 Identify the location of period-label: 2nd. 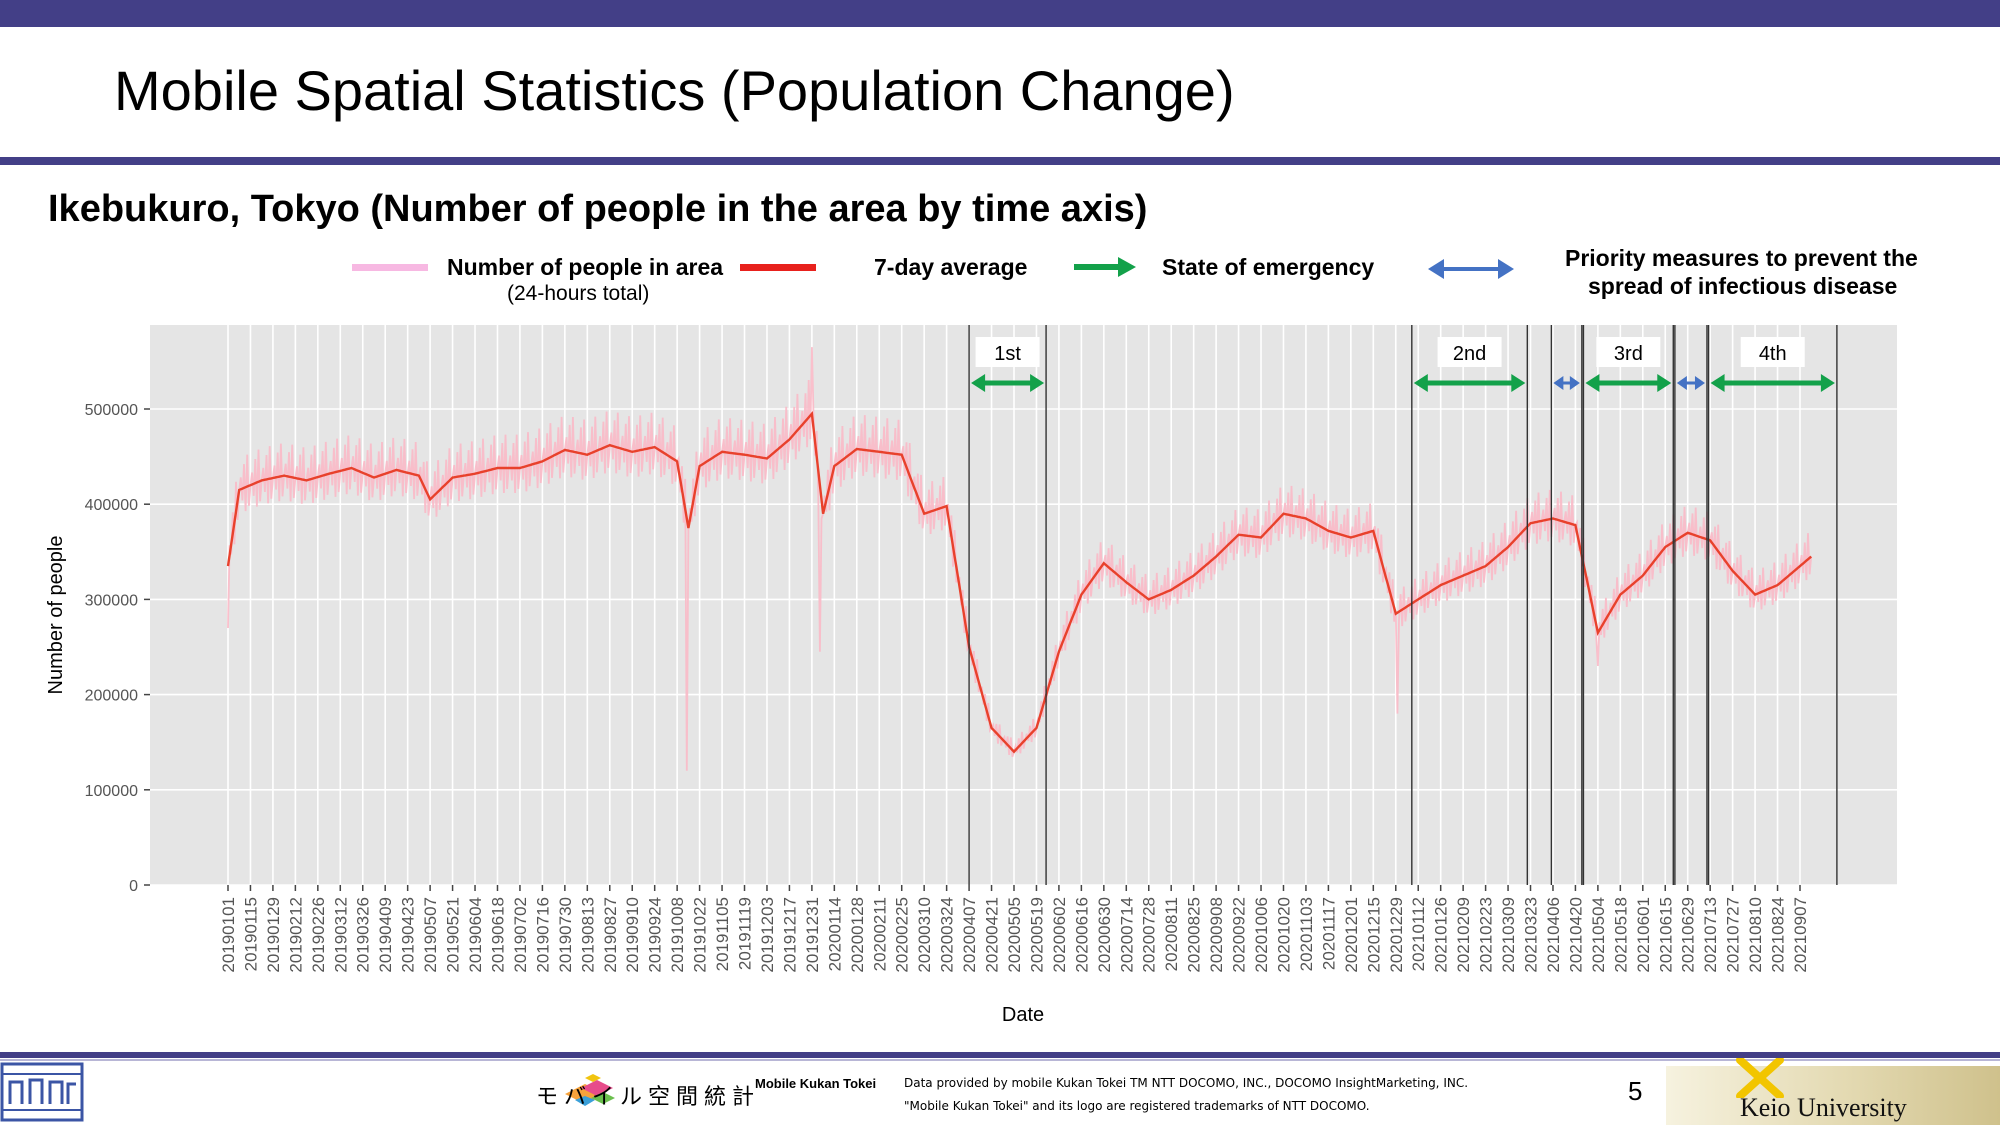
(1469, 354).